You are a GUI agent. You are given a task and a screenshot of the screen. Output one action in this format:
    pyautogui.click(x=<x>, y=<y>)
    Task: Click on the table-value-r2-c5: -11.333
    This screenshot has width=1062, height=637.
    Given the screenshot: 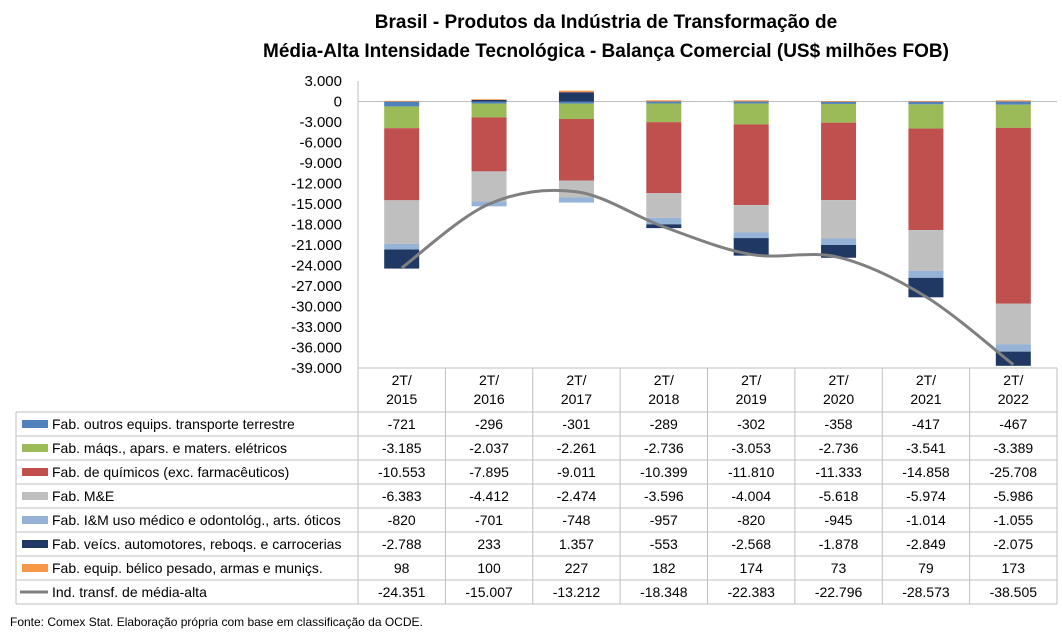 What is the action you would take?
    pyautogui.click(x=838, y=472)
    